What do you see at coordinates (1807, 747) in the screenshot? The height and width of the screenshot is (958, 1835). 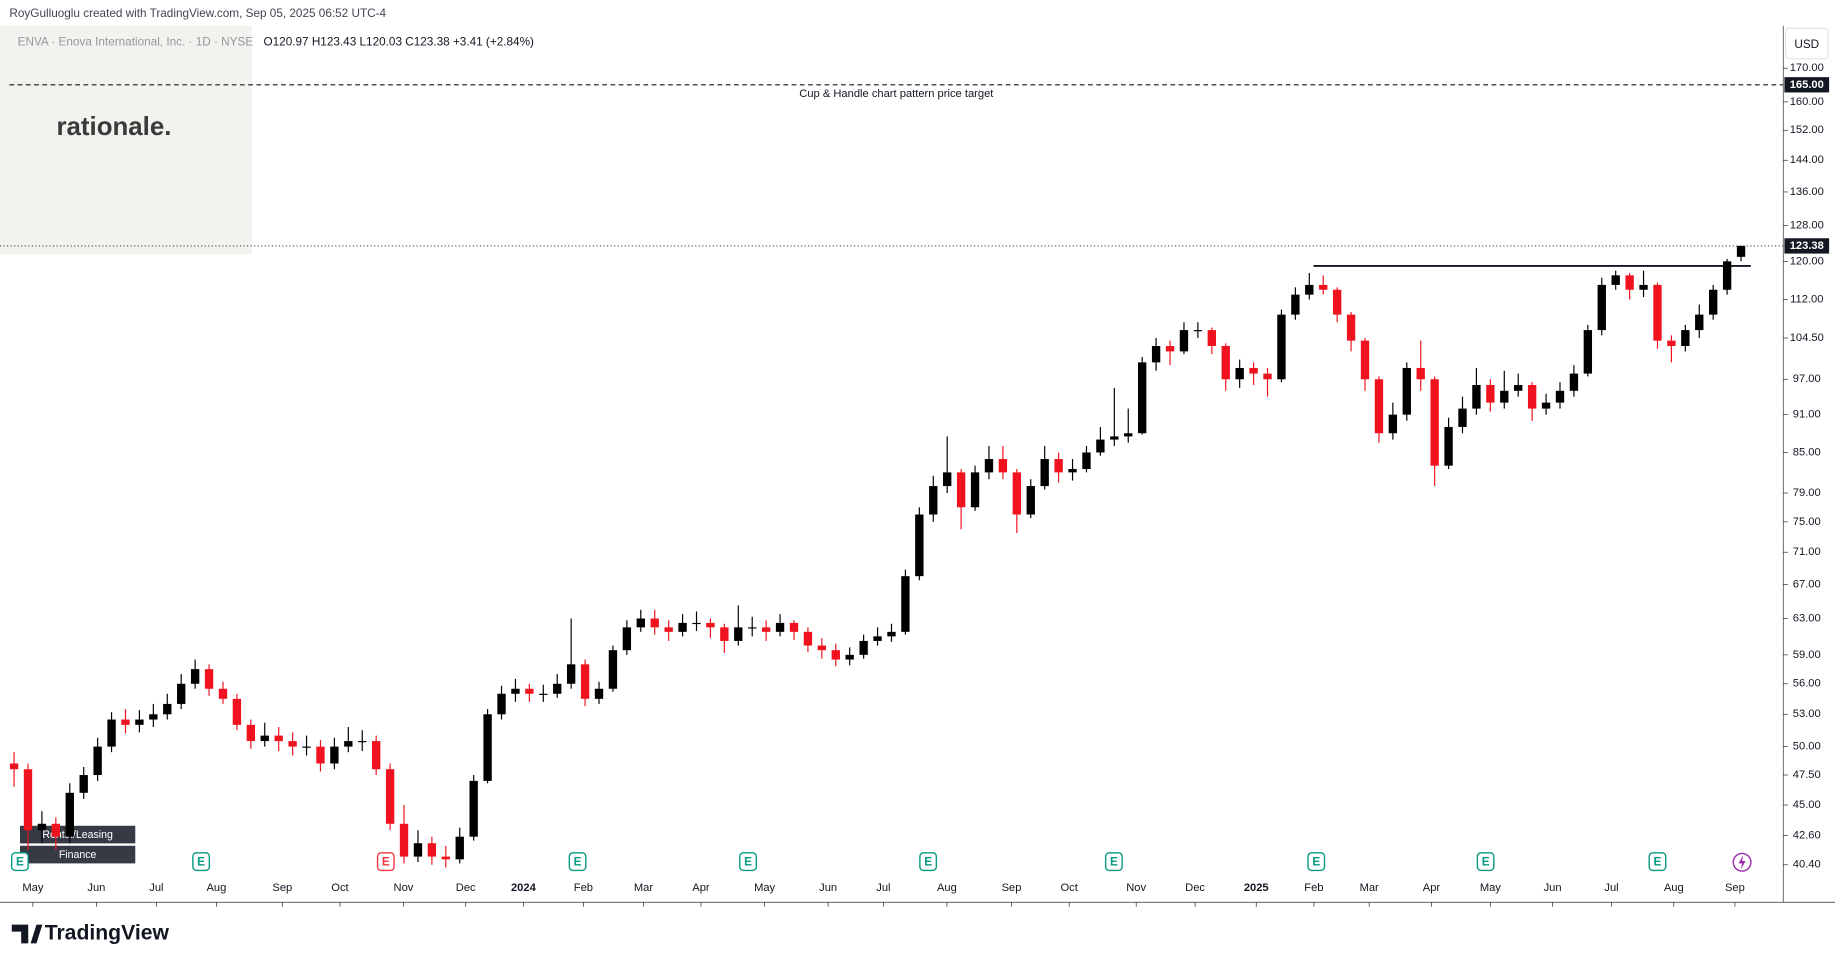 I see `y-tick-label: 50.00` at bounding box center [1807, 747].